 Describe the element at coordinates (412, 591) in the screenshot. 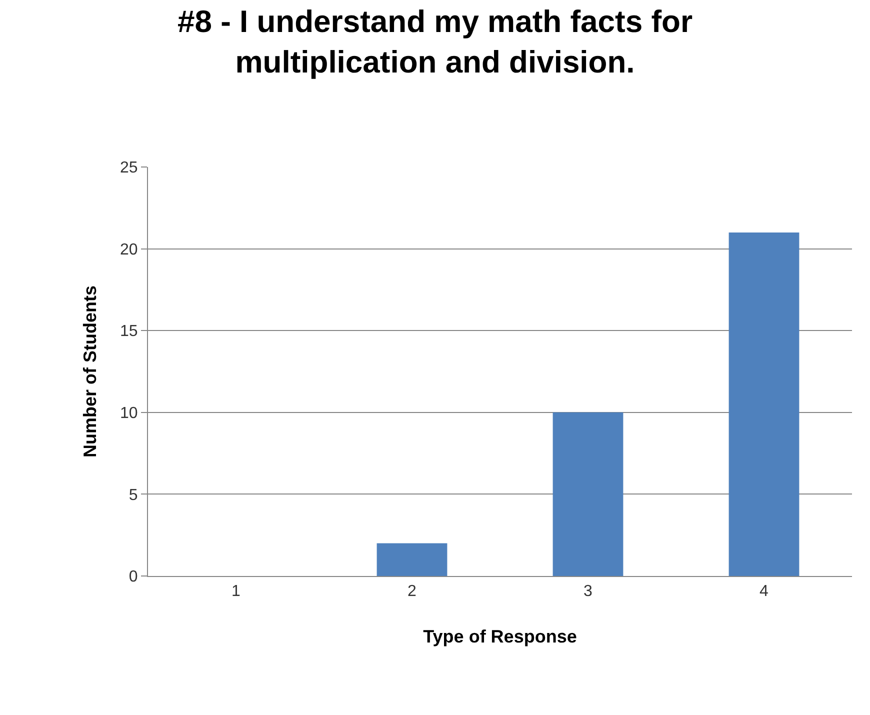

I see `x-tick-label: 2` at that location.